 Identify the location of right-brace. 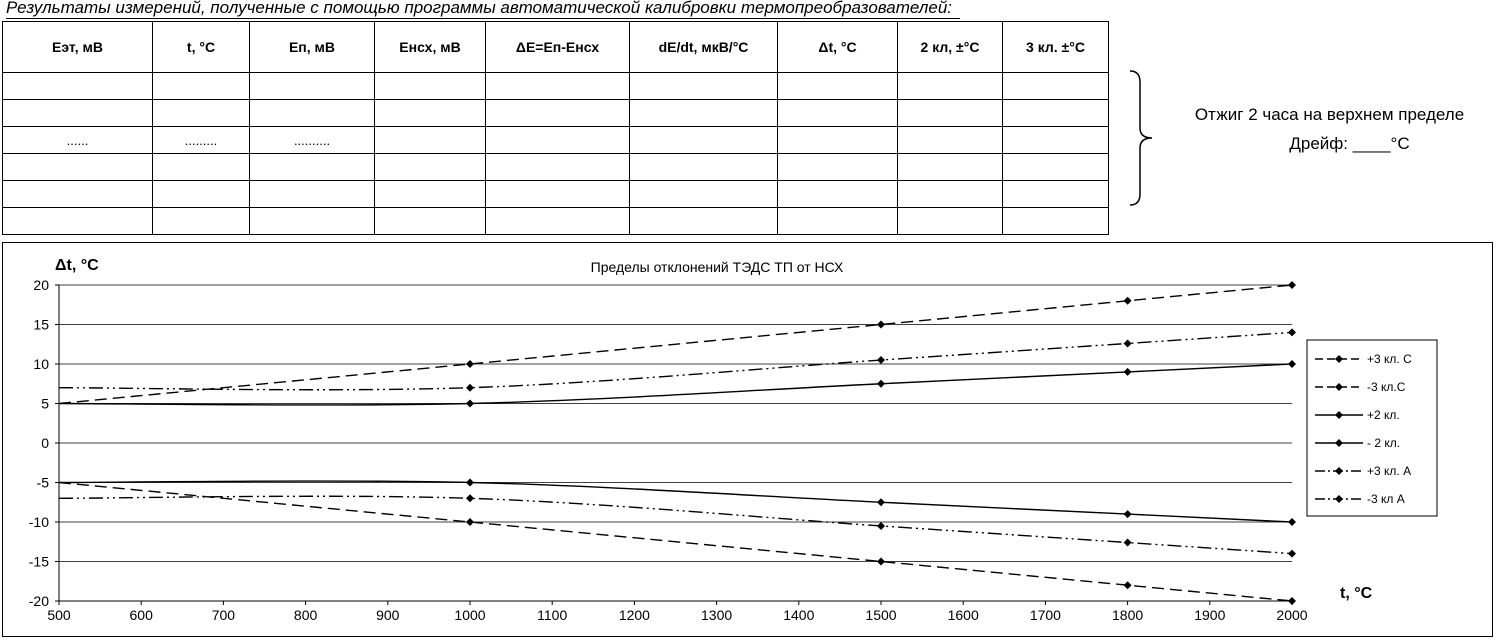
(1141, 138).